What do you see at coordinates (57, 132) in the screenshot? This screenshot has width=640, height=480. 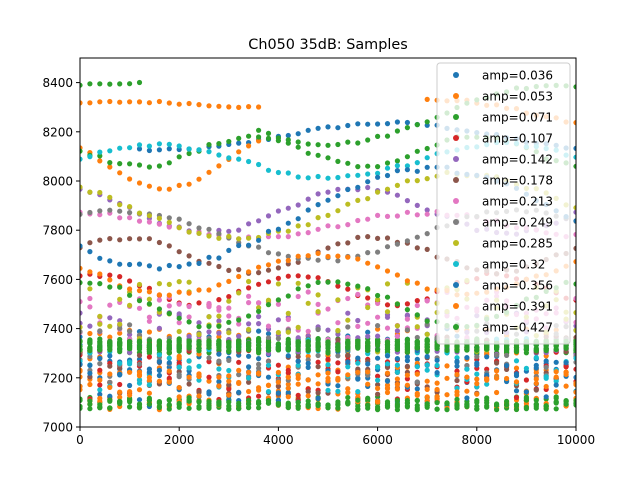 I see `y-tick-label: 8200` at bounding box center [57, 132].